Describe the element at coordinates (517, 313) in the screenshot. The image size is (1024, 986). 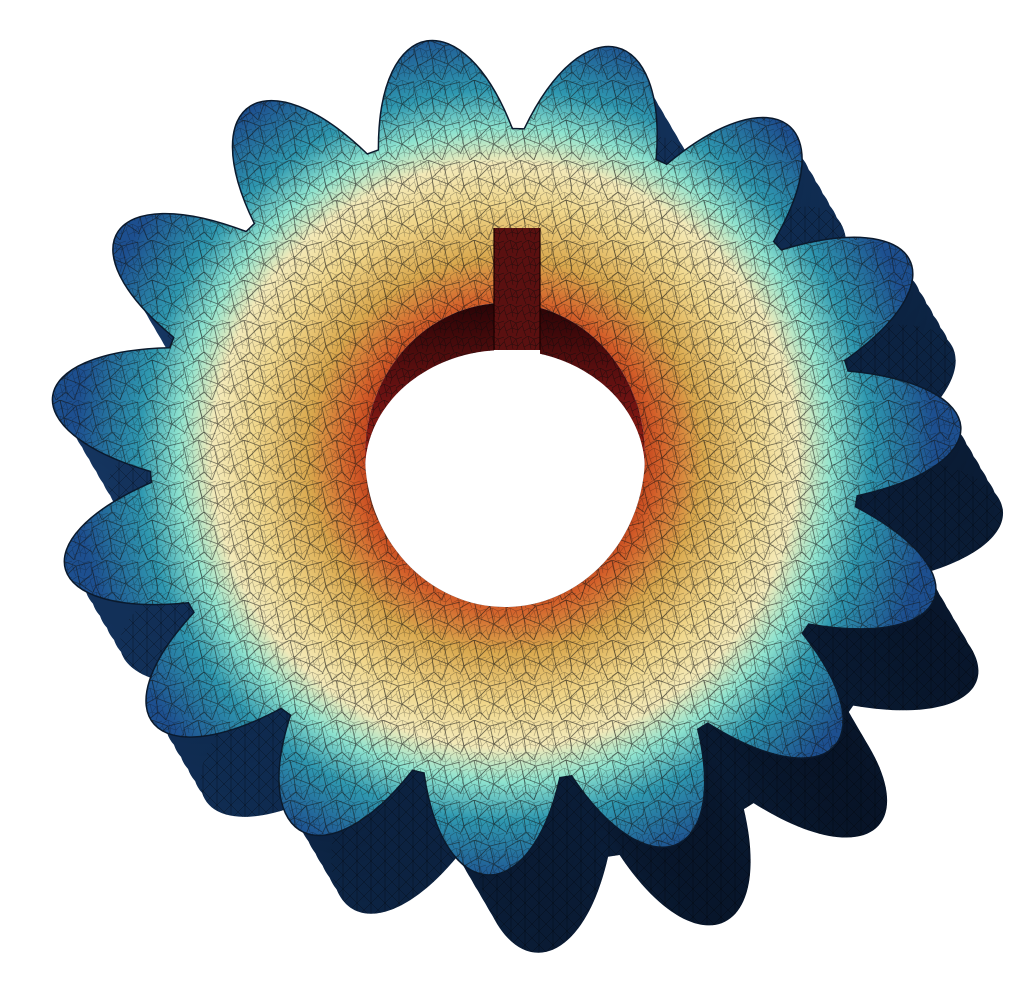
I see `keyway-slot` at that location.